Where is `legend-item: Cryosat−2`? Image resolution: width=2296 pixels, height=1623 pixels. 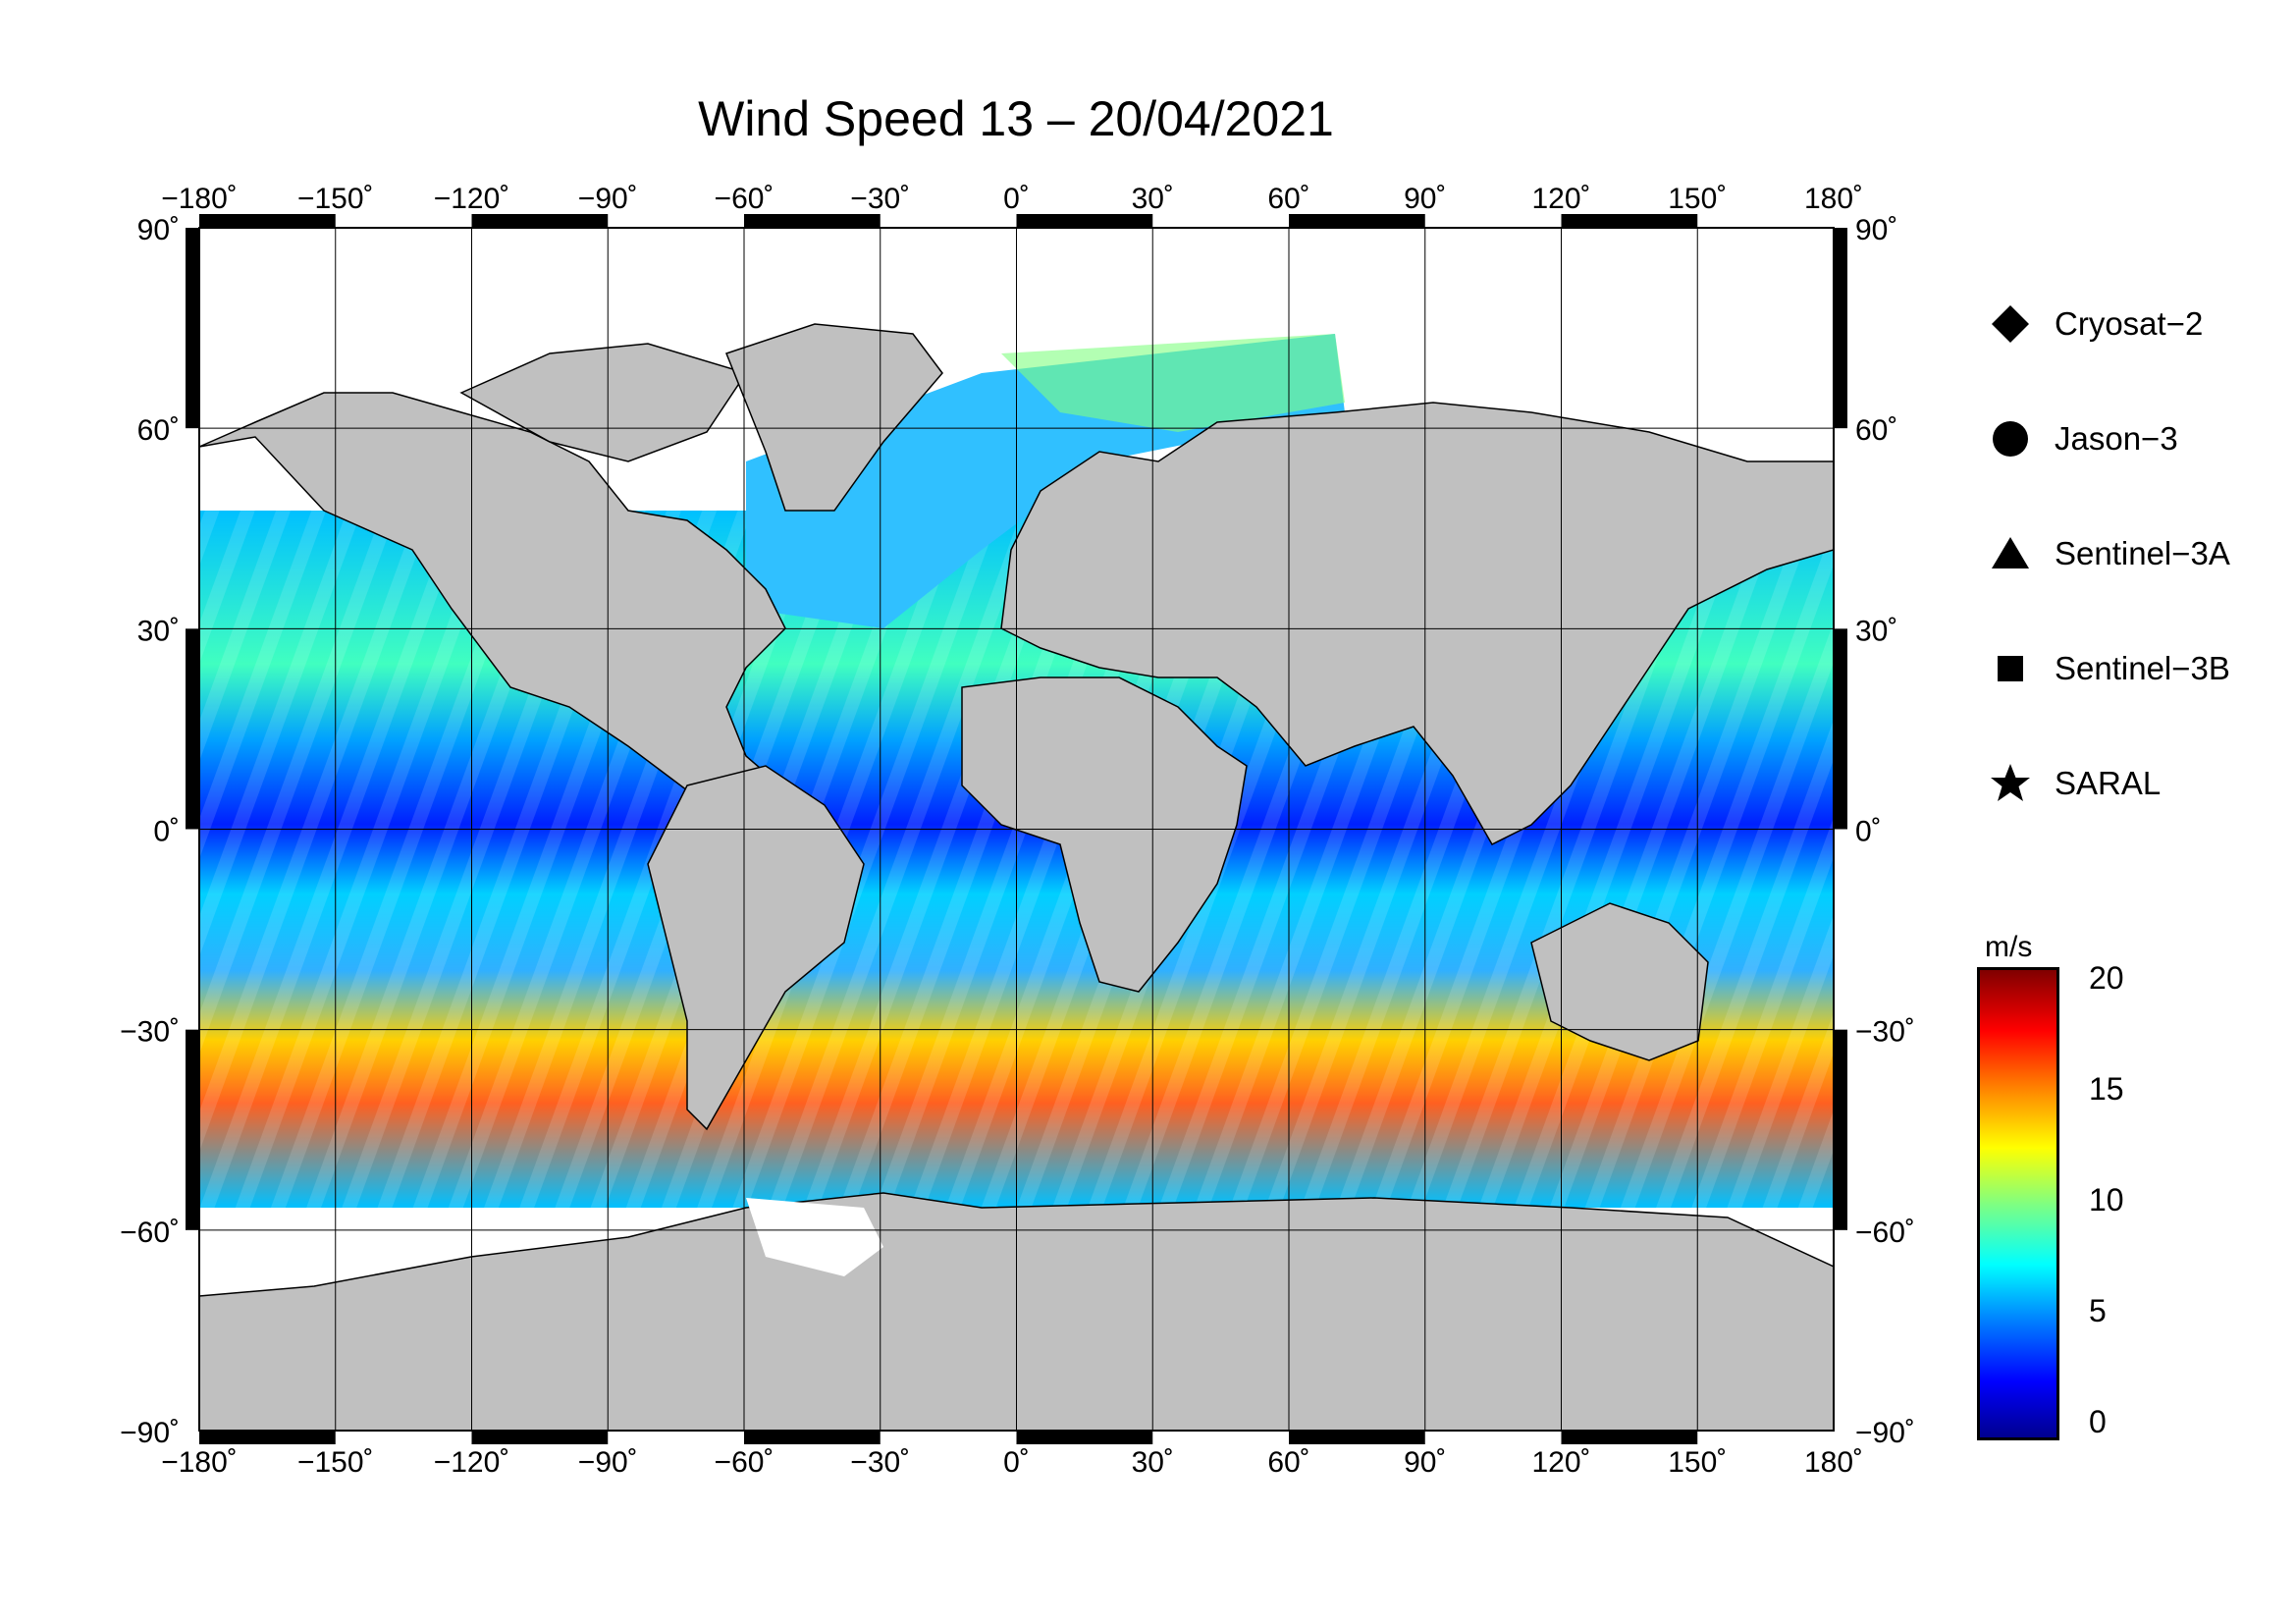
legend-item: Cryosat−2 is located at coordinates (2135, 324).